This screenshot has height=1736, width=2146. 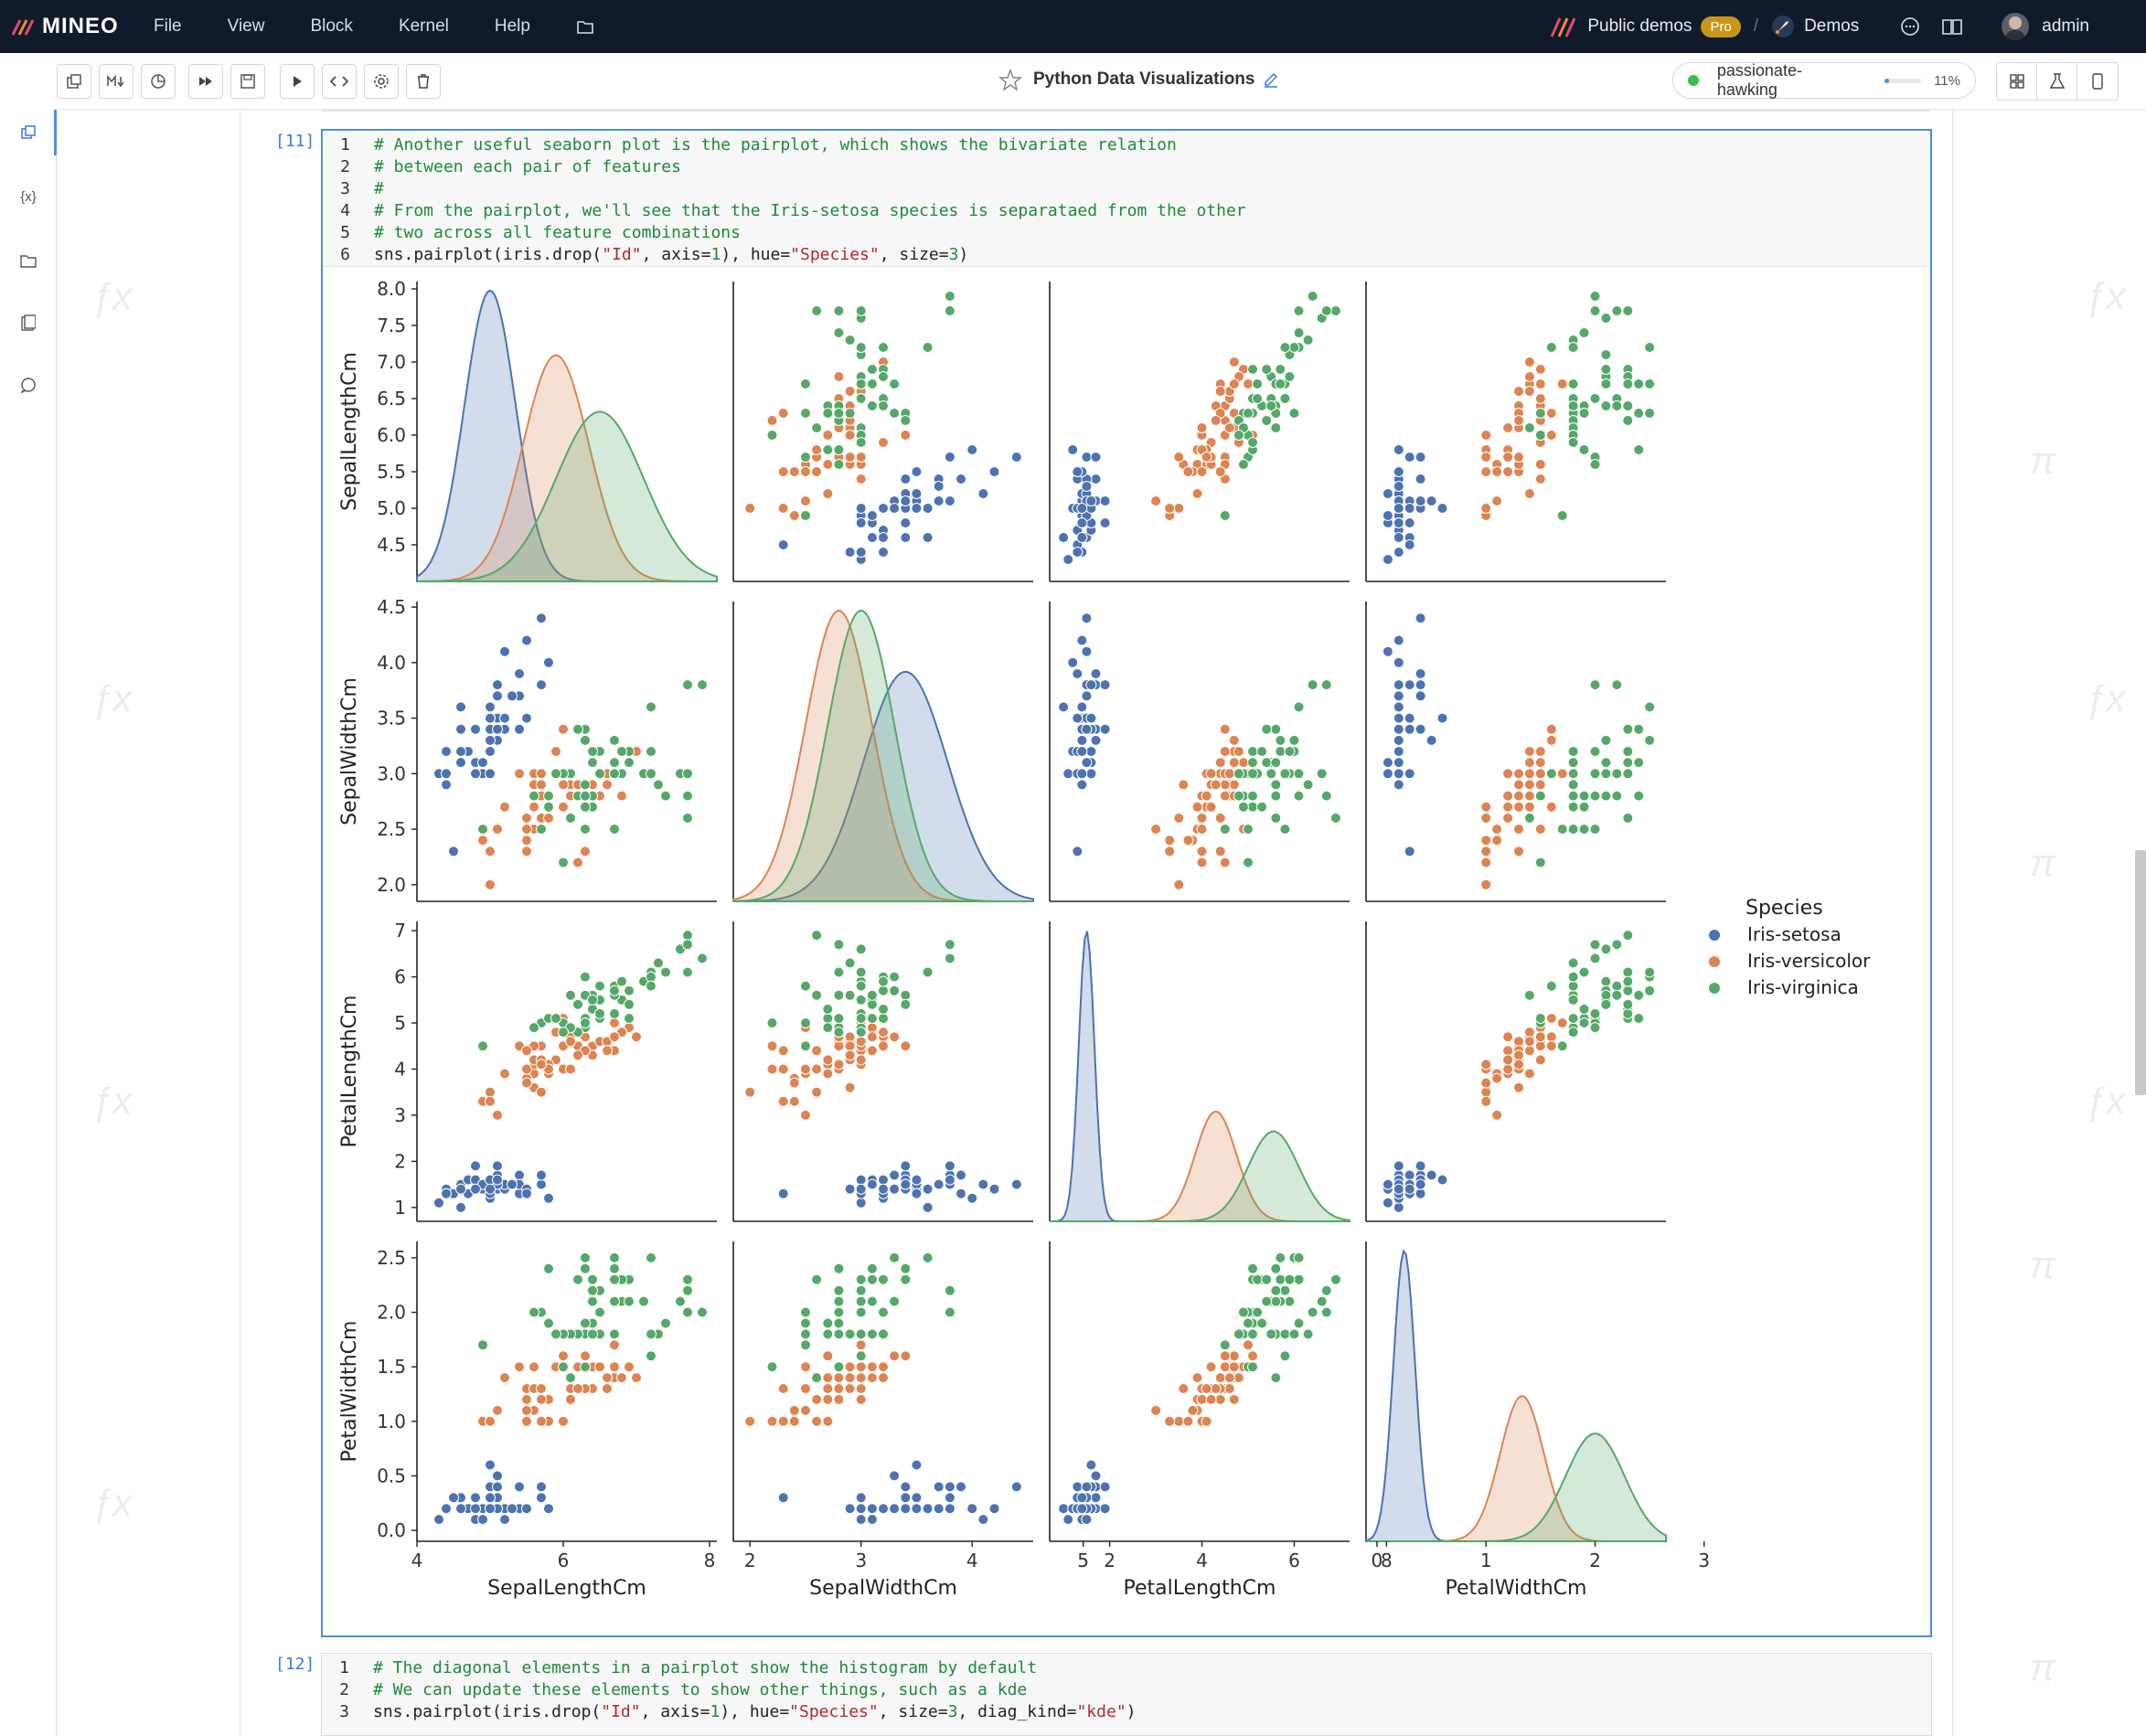 What do you see at coordinates (2097, 81) in the screenshot?
I see `mobile-view-button` at bounding box center [2097, 81].